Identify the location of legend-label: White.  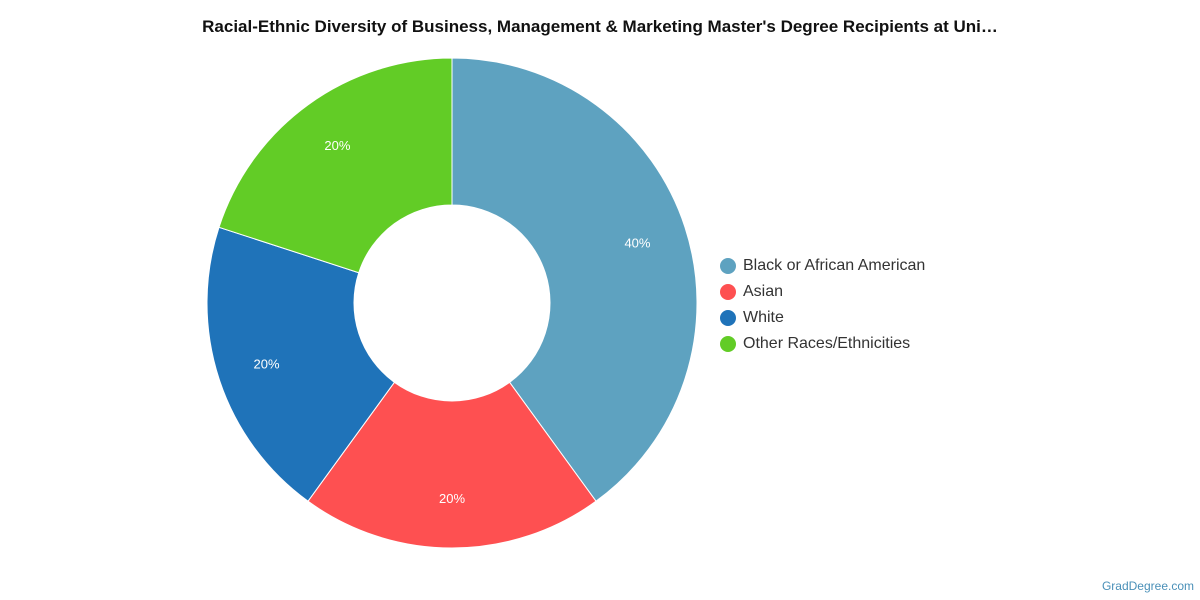
(763, 317).